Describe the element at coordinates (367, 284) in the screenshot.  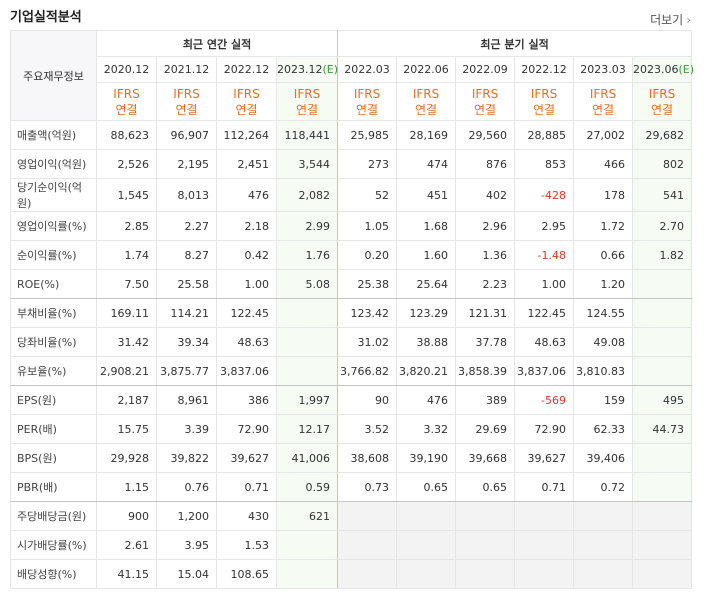
I see `value-cell: 25.38` at that location.